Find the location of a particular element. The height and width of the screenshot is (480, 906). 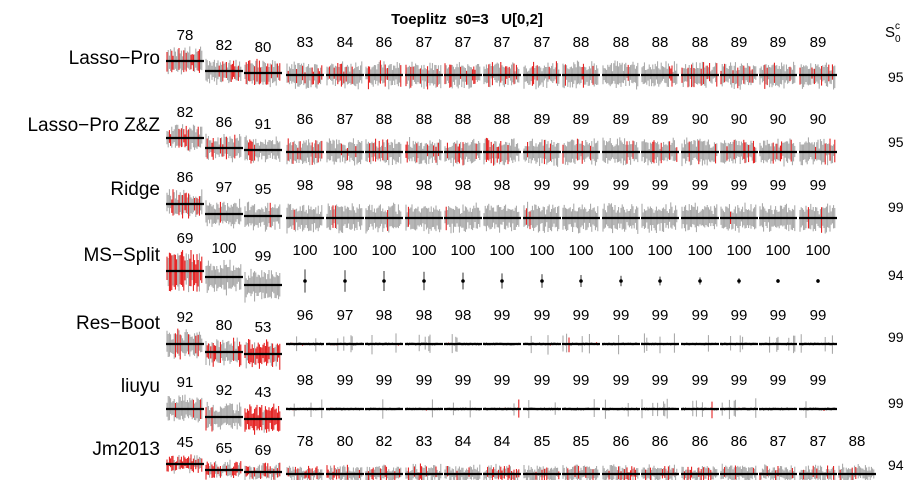

coverage-label: 91 is located at coordinates (185, 382).